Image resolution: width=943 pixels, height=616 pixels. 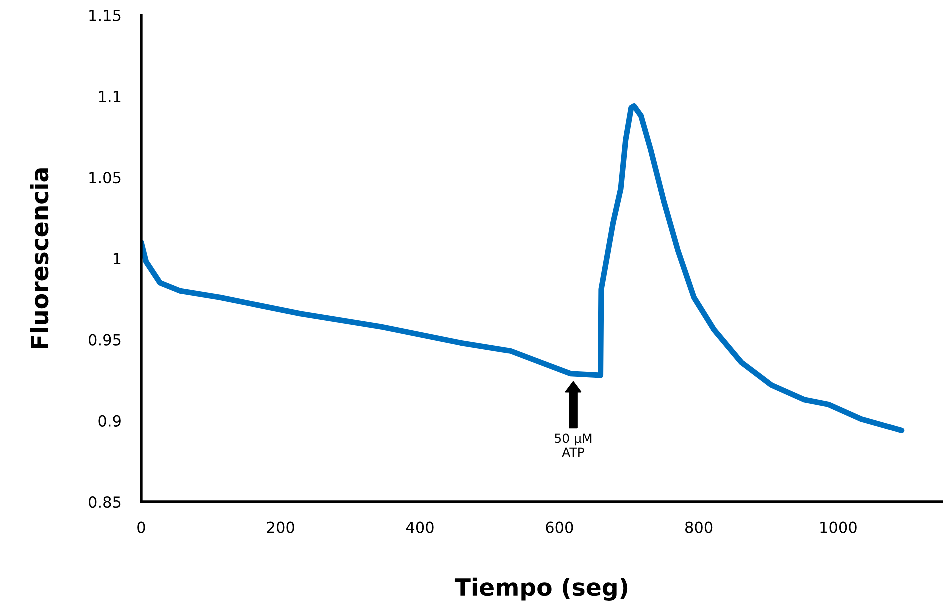 What do you see at coordinates (142, 528) in the screenshot?
I see `x-tick-label: 0` at bounding box center [142, 528].